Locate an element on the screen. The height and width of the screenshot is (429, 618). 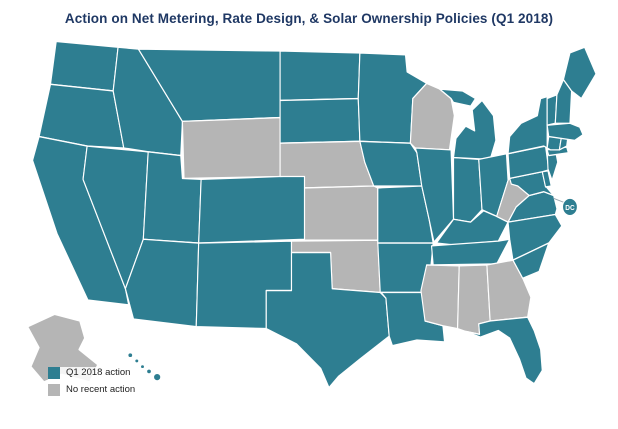
state-wa is located at coordinates (84, 66).